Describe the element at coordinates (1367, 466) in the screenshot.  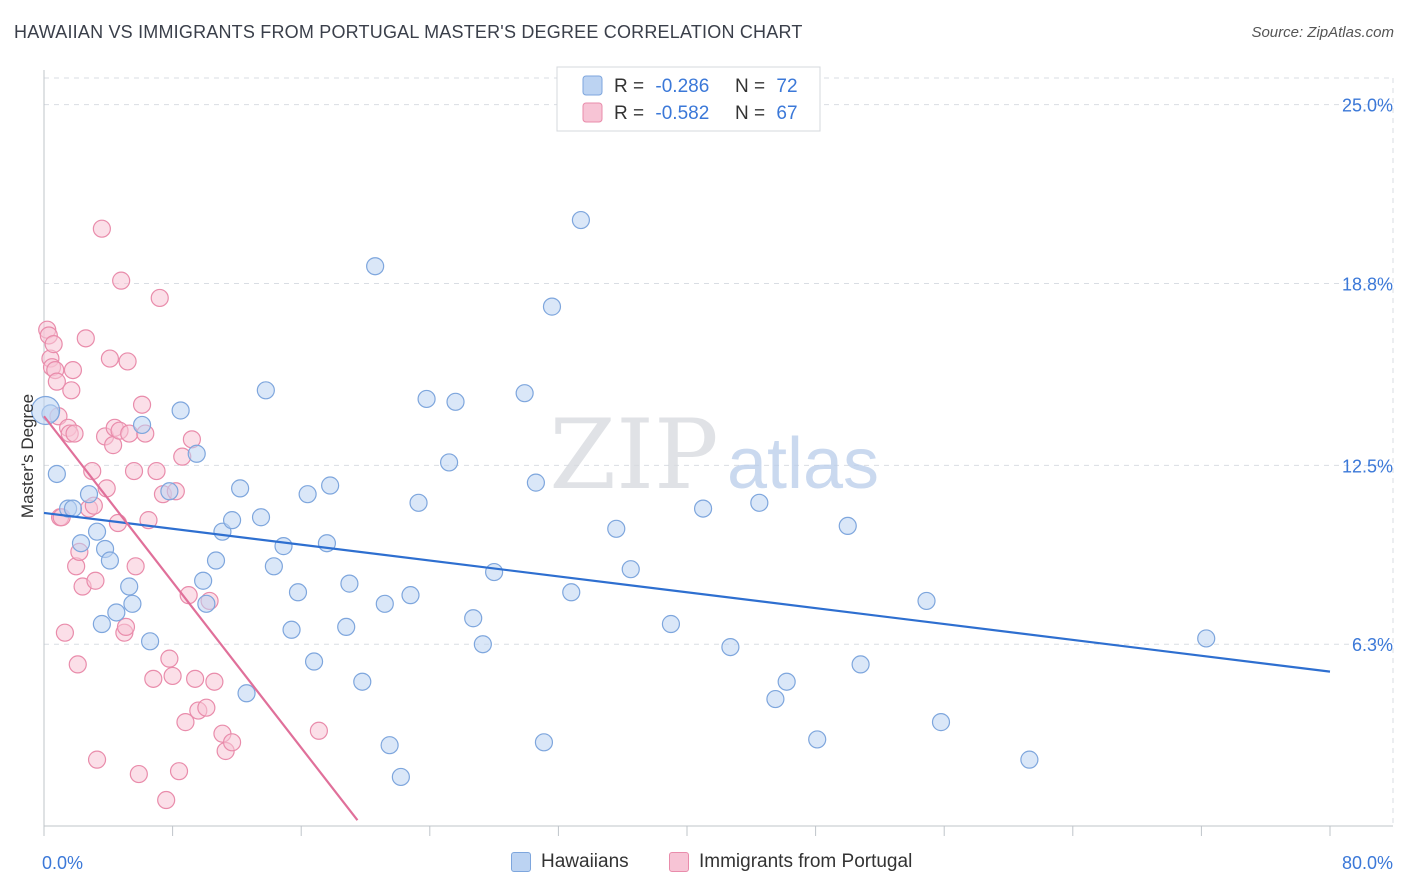
I see `y-tick-label-1: 12.5%` at that location.